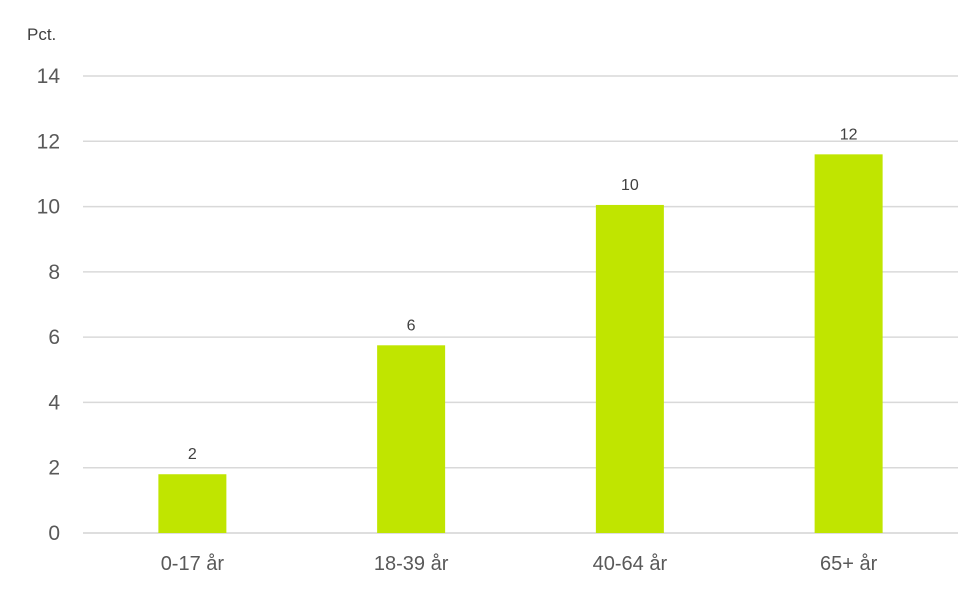 The height and width of the screenshot is (616, 978). What do you see at coordinates (54, 337) in the screenshot?
I see `y-tick-label: 6` at bounding box center [54, 337].